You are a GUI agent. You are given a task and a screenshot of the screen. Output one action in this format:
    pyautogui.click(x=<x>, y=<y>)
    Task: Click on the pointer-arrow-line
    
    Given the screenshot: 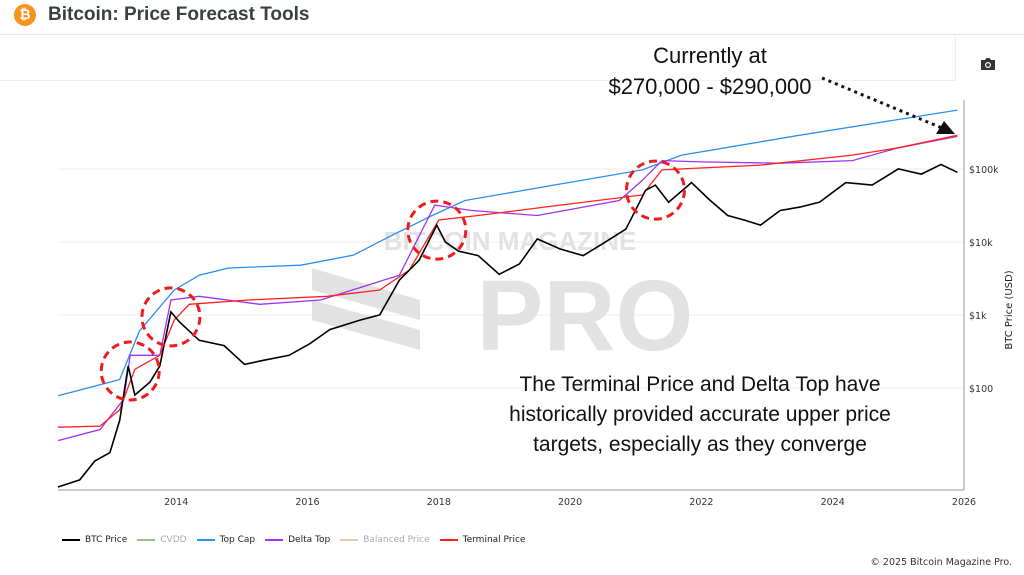 What is the action you would take?
    pyautogui.click(x=882, y=103)
    